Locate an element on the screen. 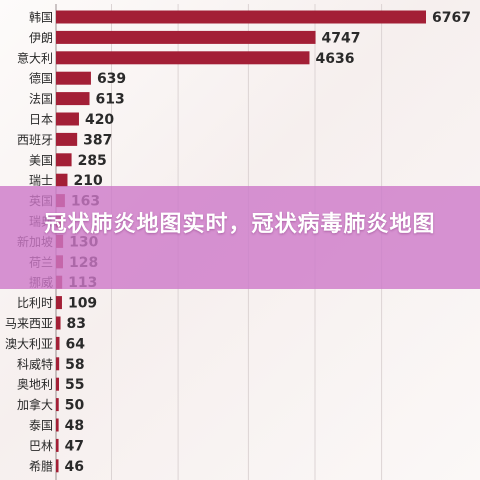 The width and height of the screenshot is (480, 480). category-label: 伊朗 is located at coordinates (41, 38).